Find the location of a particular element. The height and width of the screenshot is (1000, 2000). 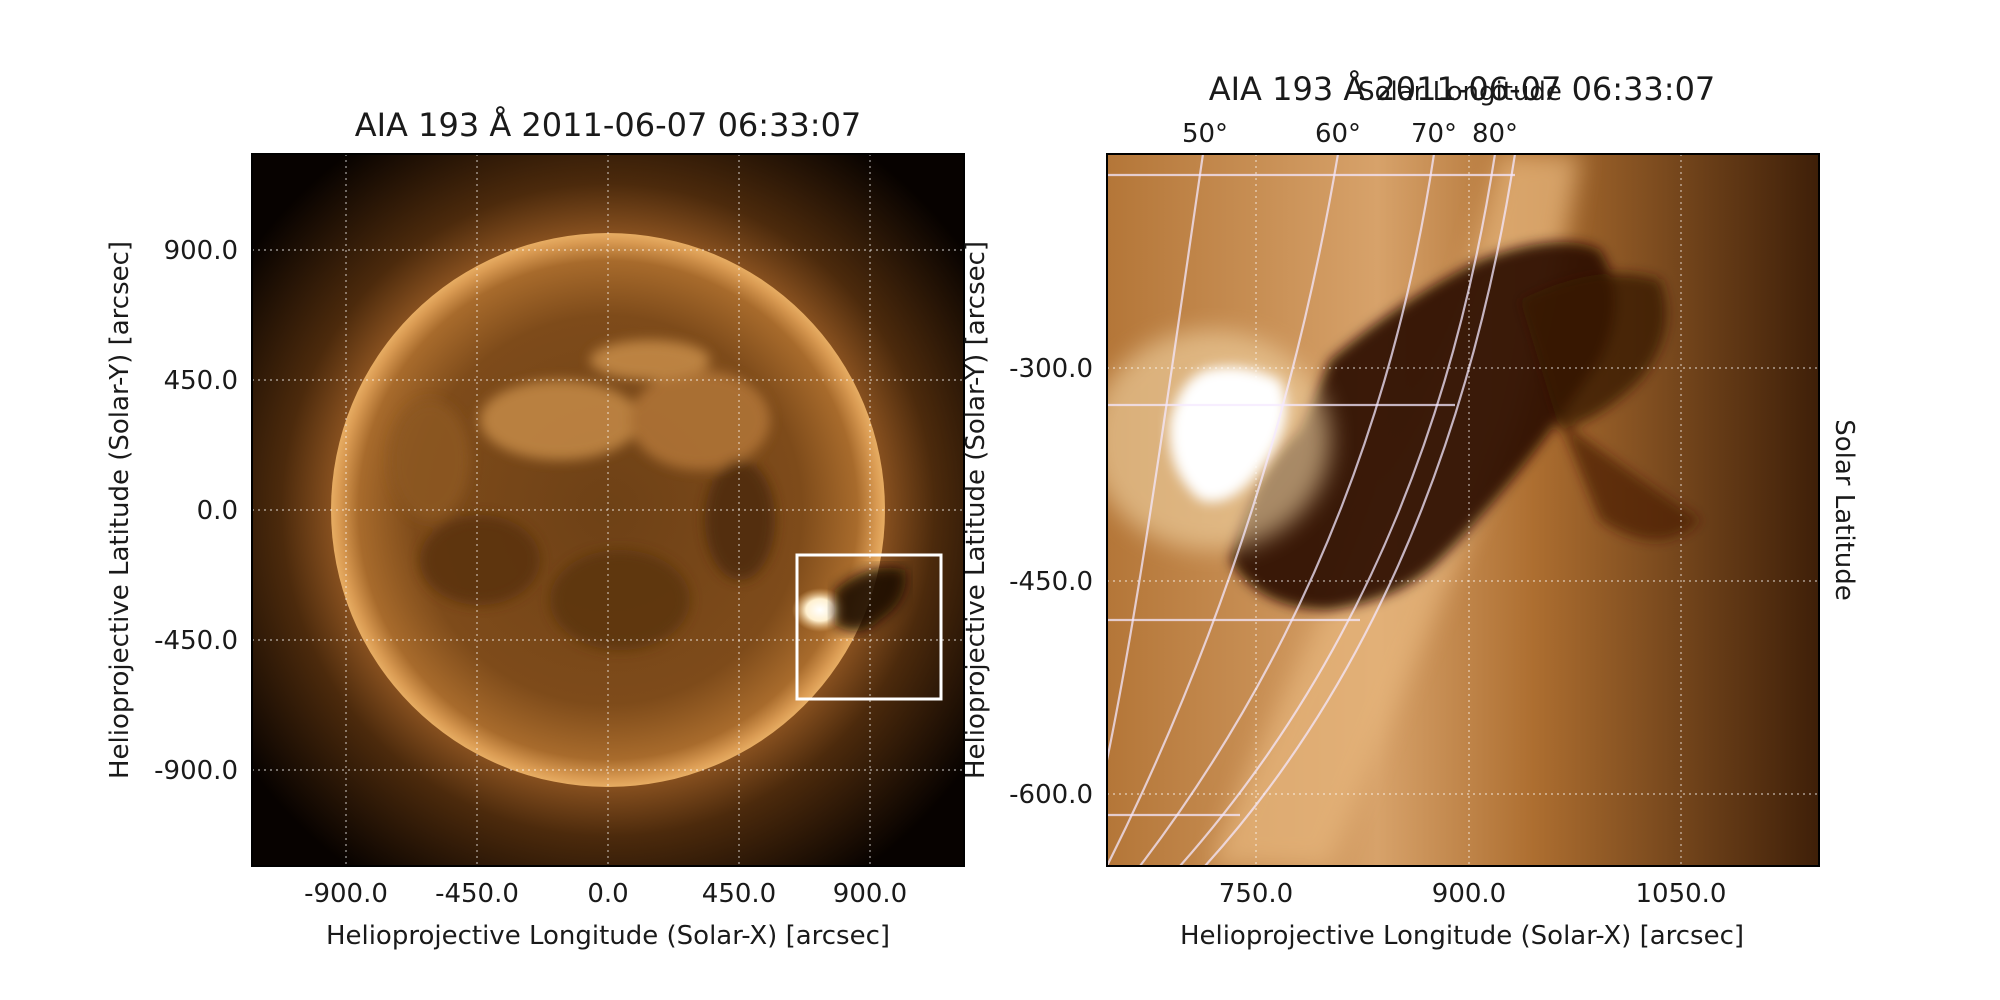

longitude-ticks: 50° 60° 70° 80° is located at coordinates (1350, 134).